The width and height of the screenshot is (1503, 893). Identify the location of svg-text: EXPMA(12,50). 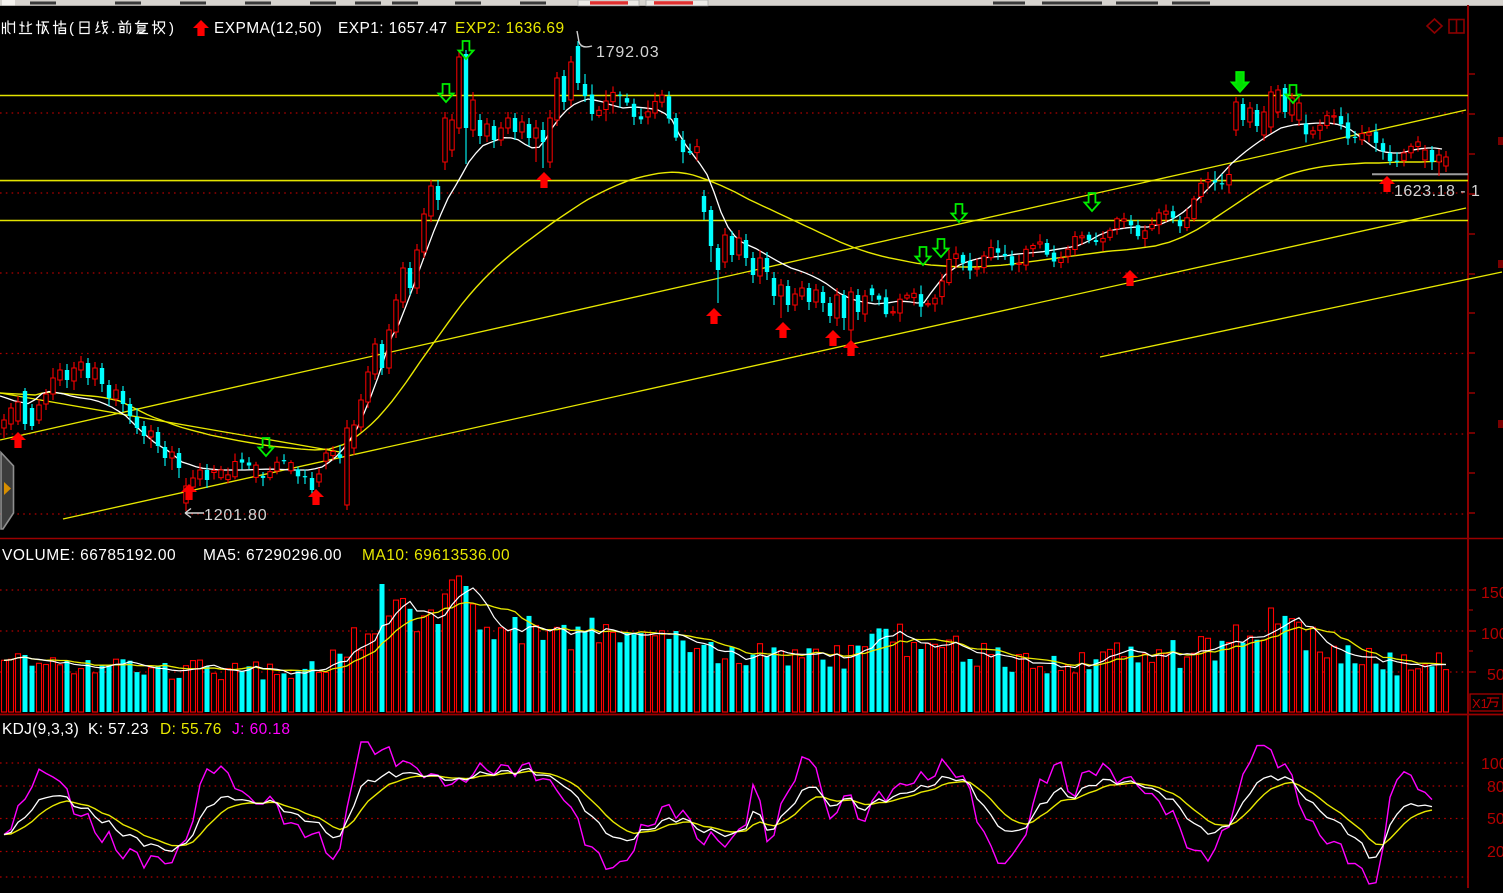
(268, 28).